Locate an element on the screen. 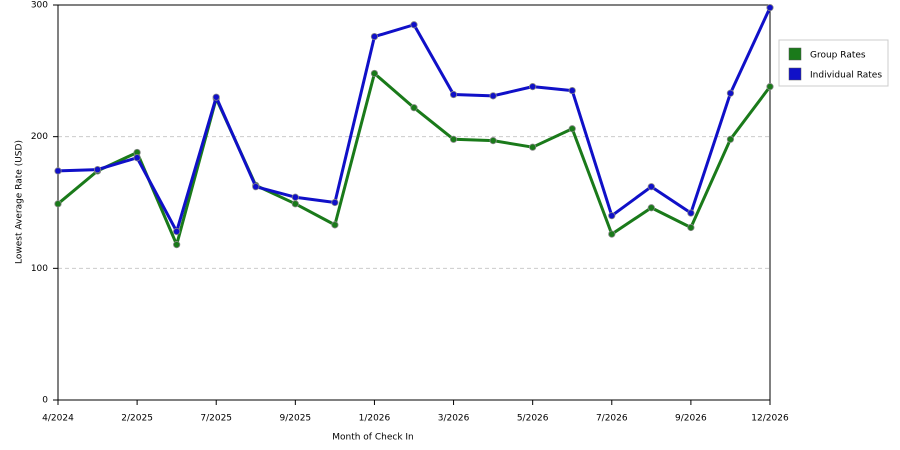  x-tick-label: 7/2025 is located at coordinates (216, 419).